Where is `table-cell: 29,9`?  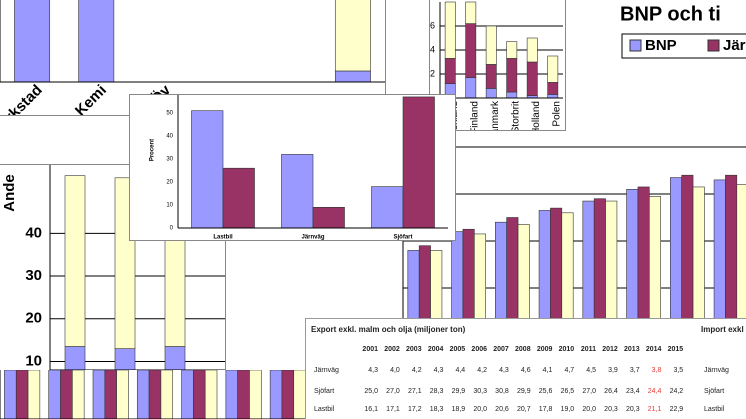 table-cell: 29,9 is located at coordinates (458, 391).